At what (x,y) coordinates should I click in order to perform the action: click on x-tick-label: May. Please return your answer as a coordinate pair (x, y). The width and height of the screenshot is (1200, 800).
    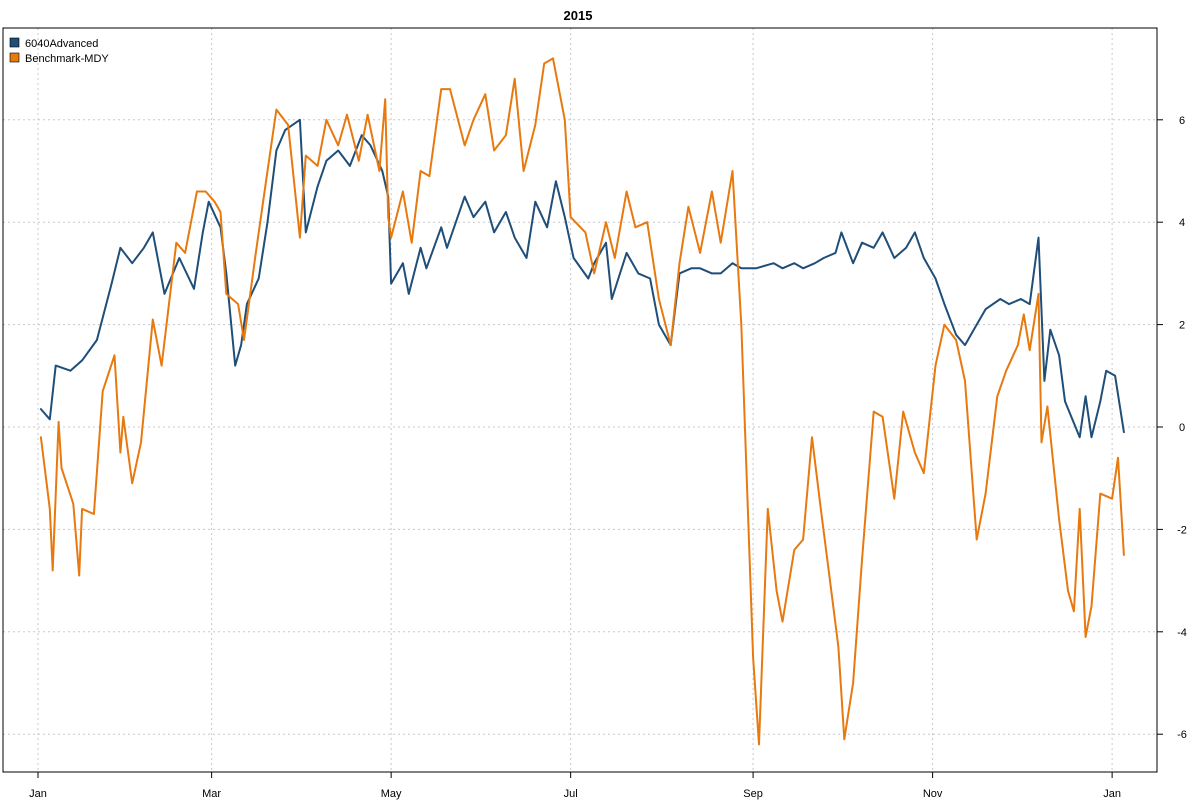
    Looking at the image, I should click on (391, 794).